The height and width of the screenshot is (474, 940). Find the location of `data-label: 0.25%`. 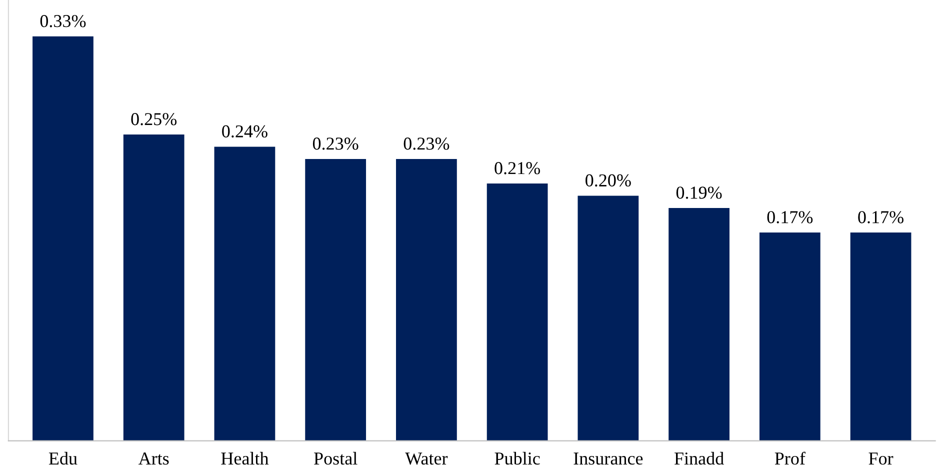

data-label: 0.25% is located at coordinates (154, 119).